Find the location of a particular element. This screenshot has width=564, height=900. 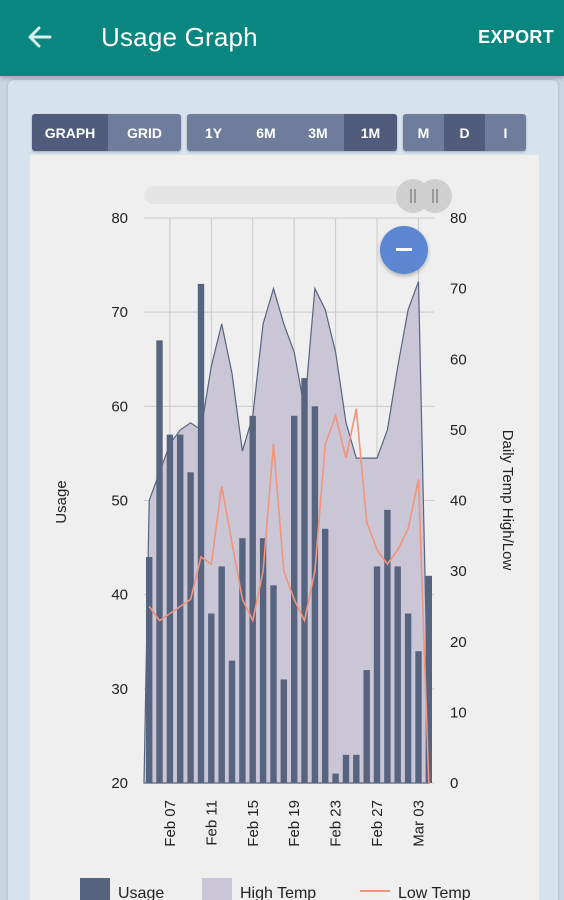

minus-icon is located at coordinates (404, 249).